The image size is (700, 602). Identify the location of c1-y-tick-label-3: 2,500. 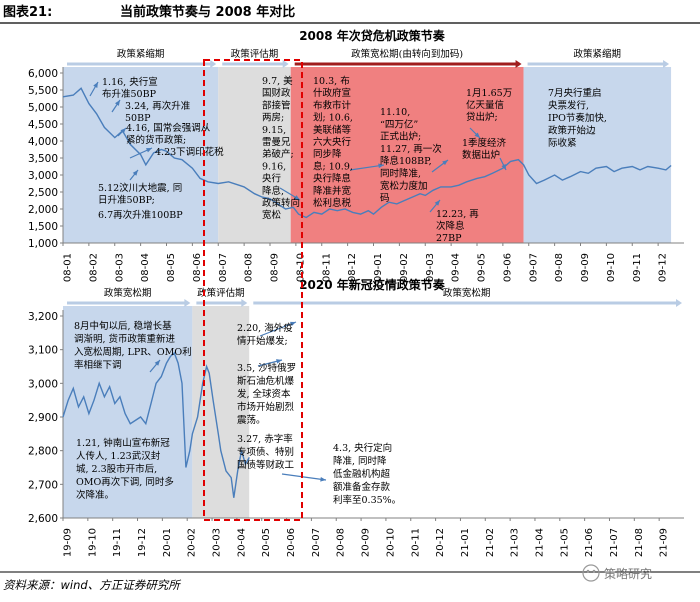
(43, 193).